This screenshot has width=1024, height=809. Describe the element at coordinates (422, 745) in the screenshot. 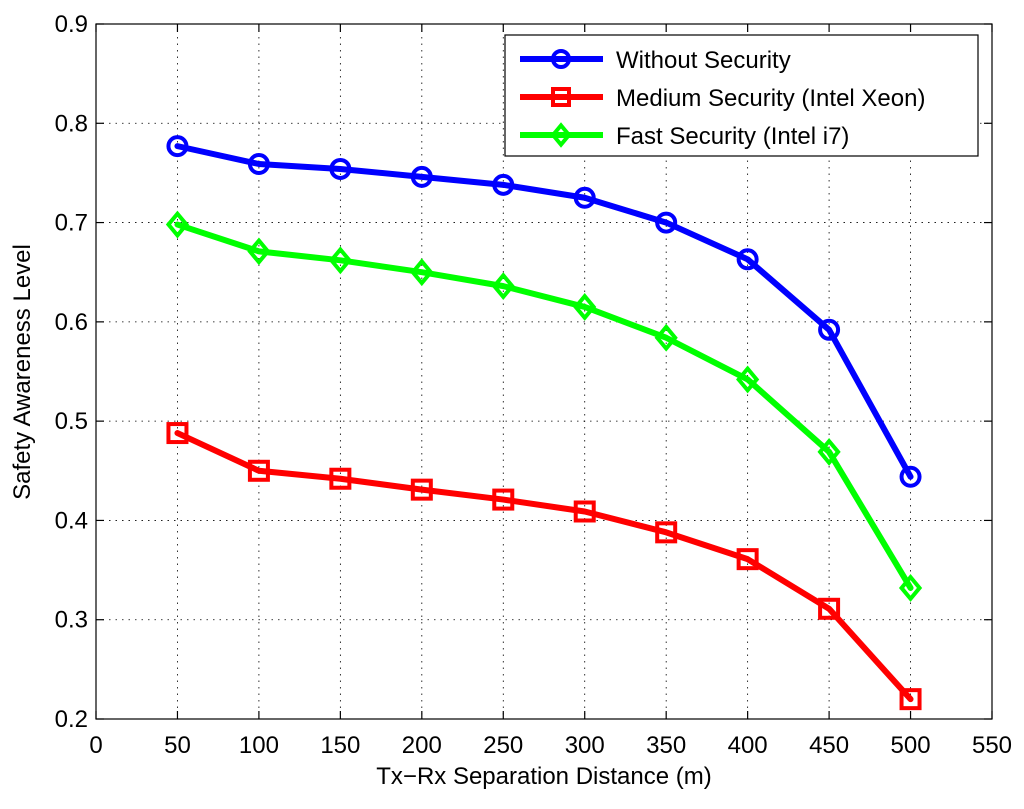

I see `x-tick-label: 200` at that location.